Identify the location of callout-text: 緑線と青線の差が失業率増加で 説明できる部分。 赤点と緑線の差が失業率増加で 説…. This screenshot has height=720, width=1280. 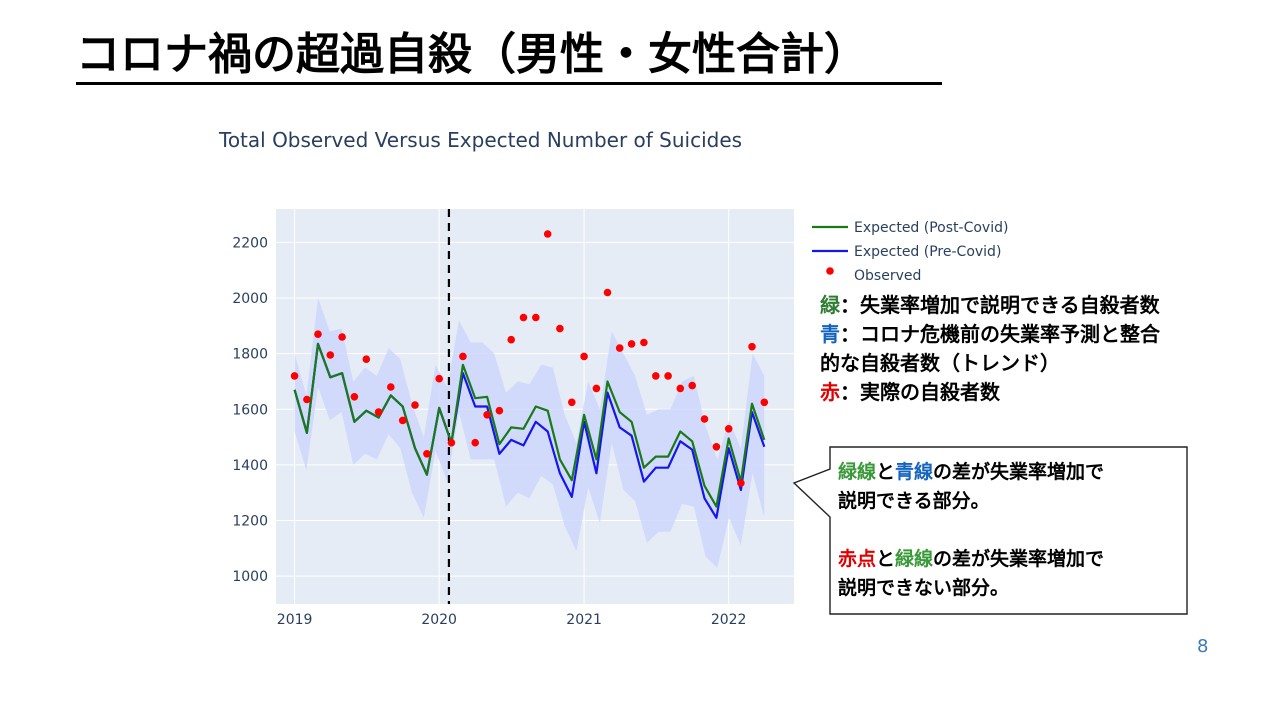
(1010, 530).